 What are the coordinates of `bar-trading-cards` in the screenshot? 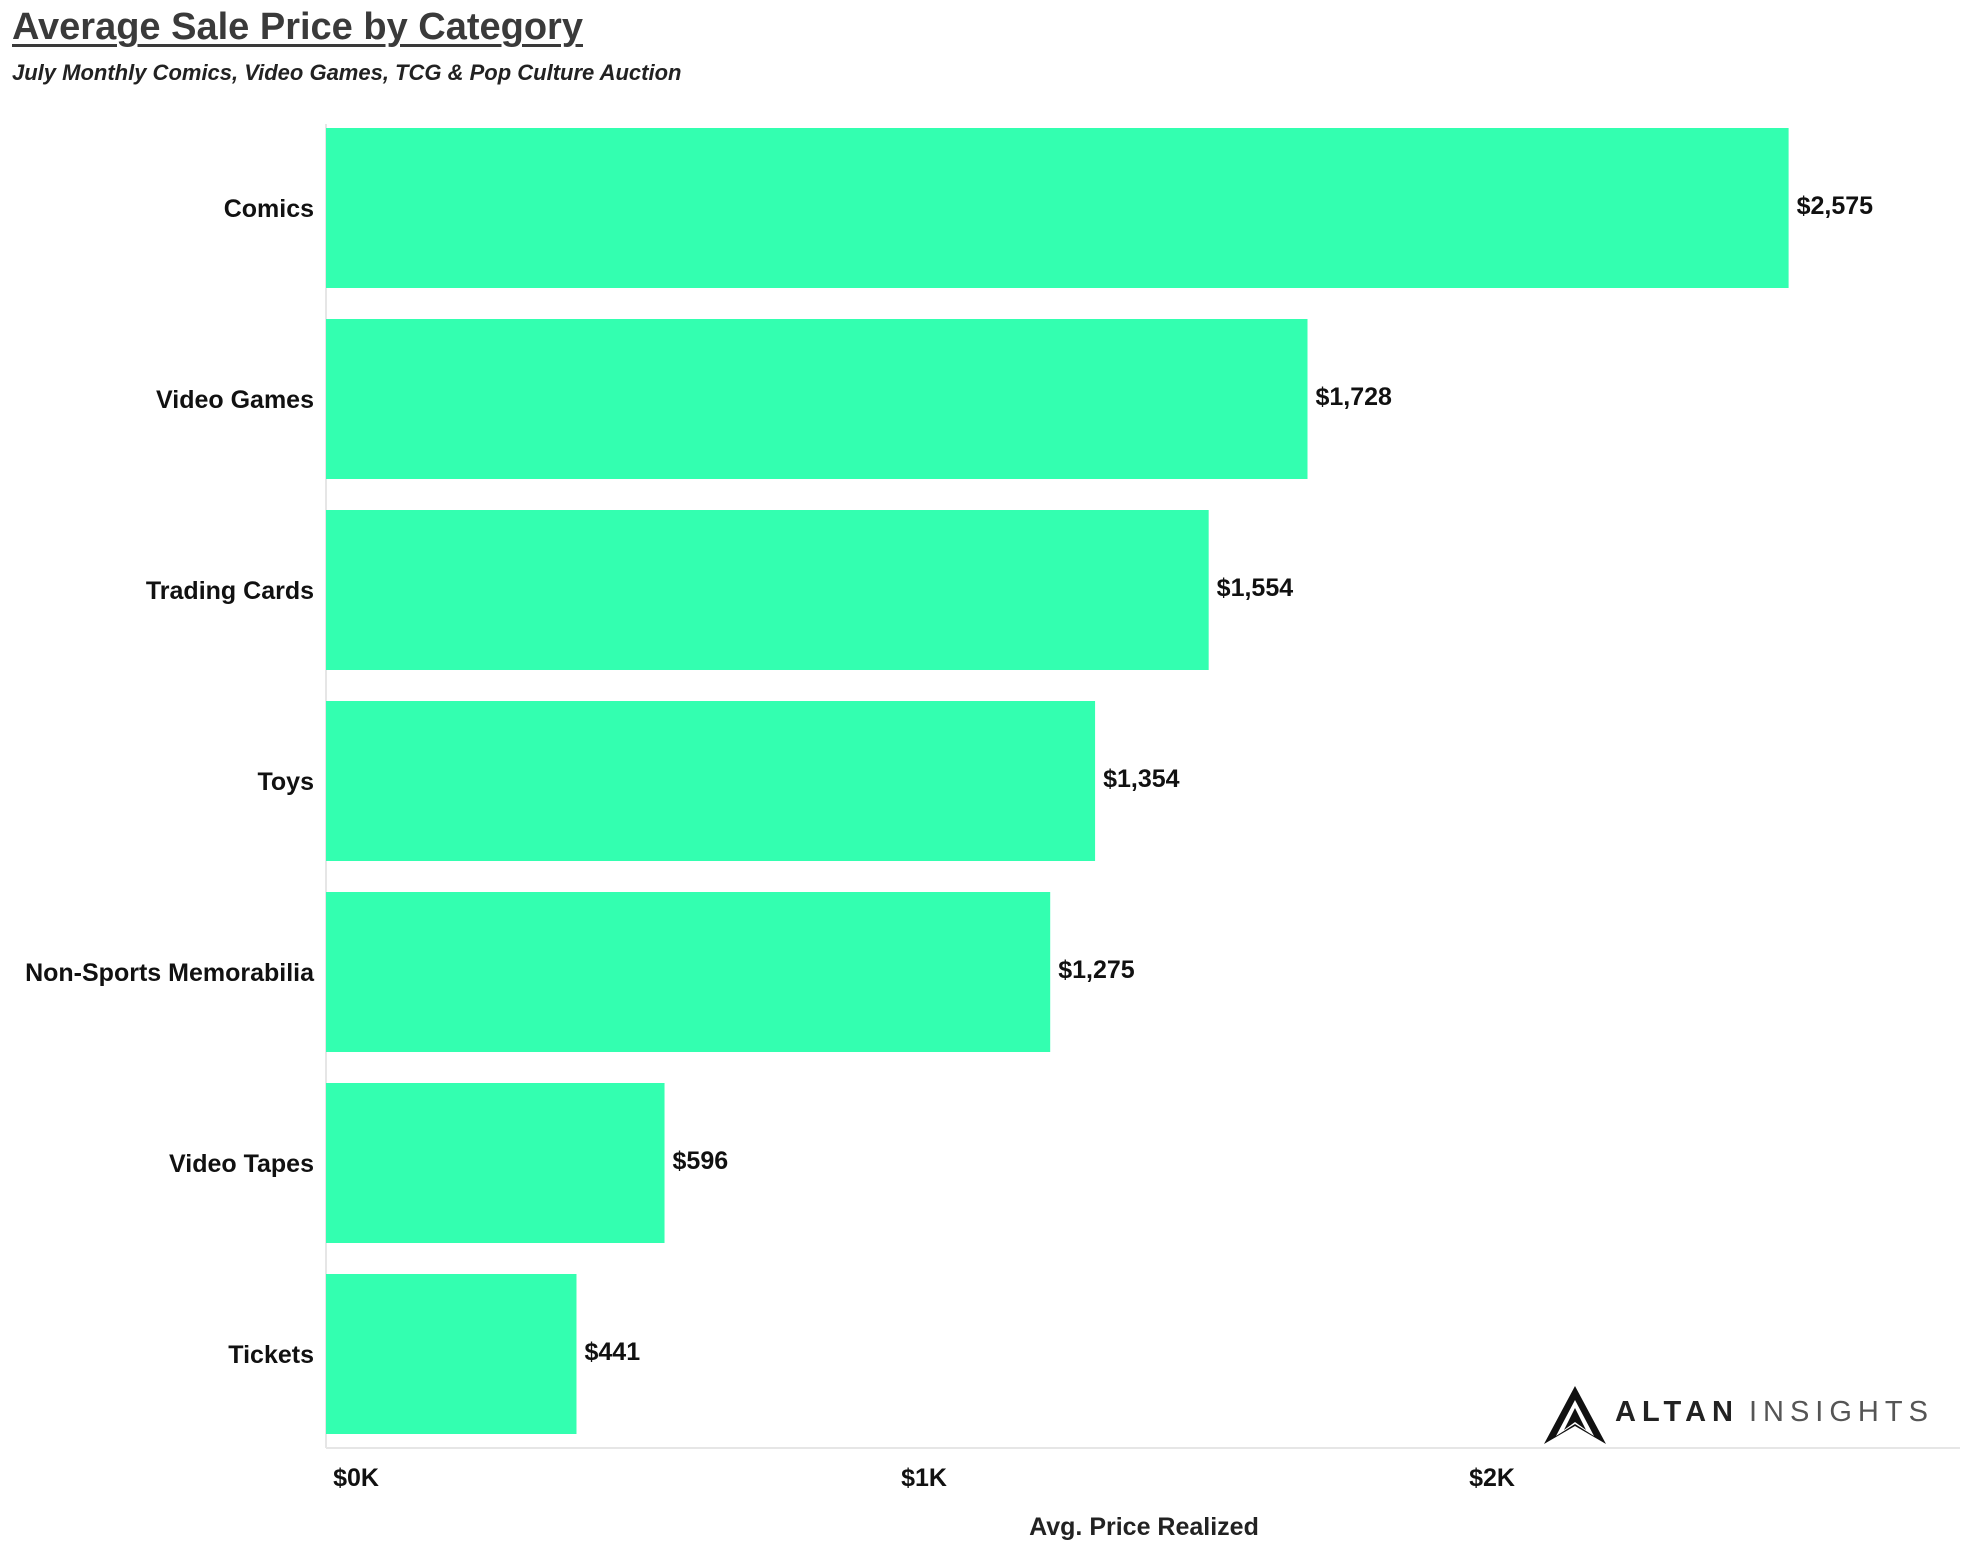 It's located at (767, 590).